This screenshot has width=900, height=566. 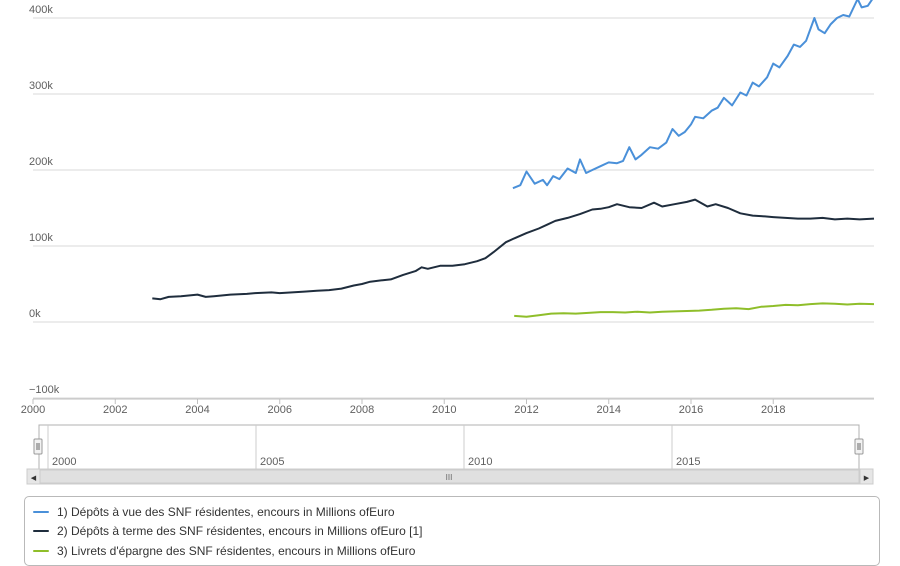 What do you see at coordinates (115, 410) in the screenshot?
I see `x-tick-label: 2002` at bounding box center [115, 410].